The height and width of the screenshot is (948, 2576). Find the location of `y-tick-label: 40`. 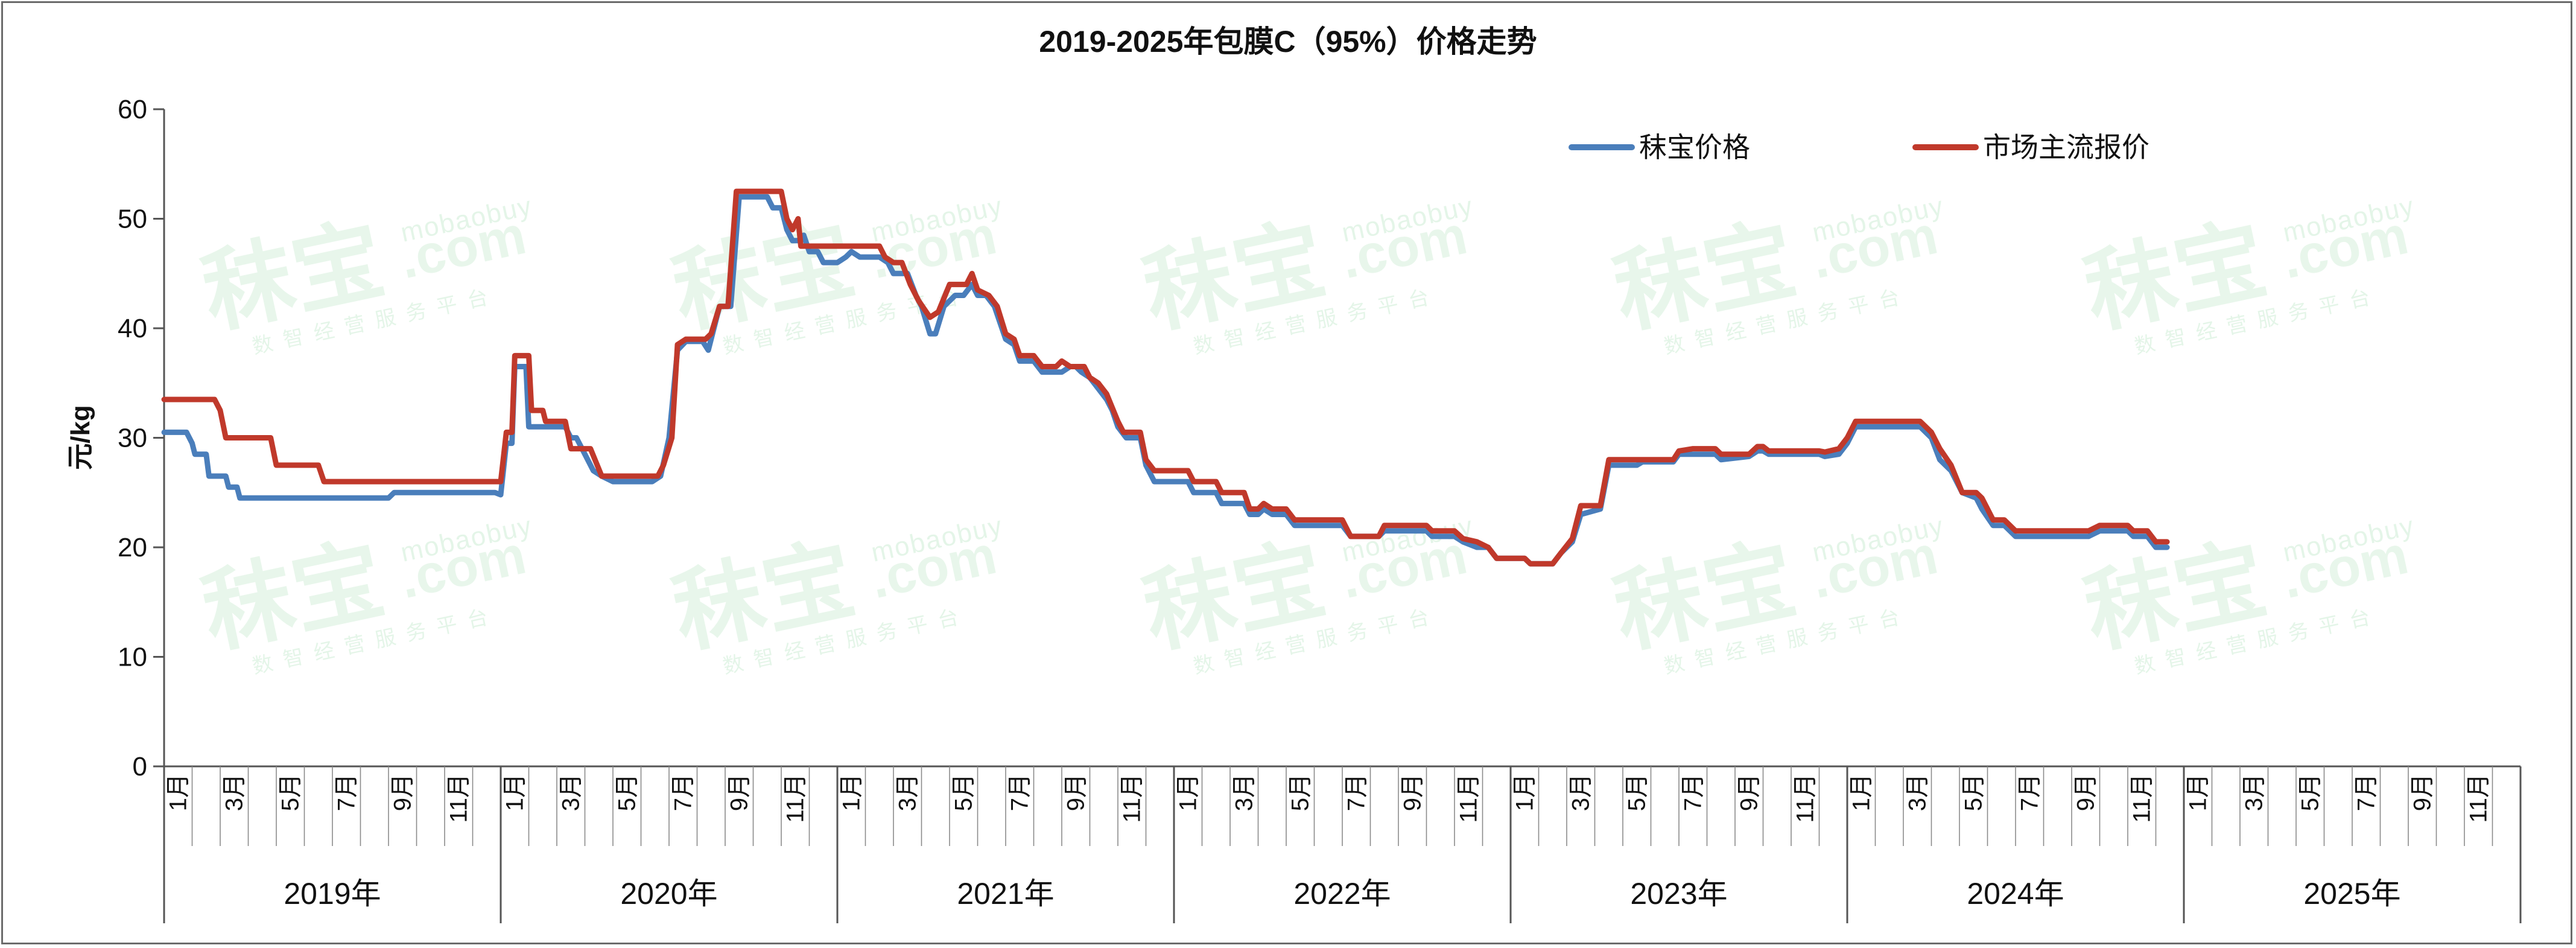

y-tick-label: 40 is located at coordinates (132, 328).